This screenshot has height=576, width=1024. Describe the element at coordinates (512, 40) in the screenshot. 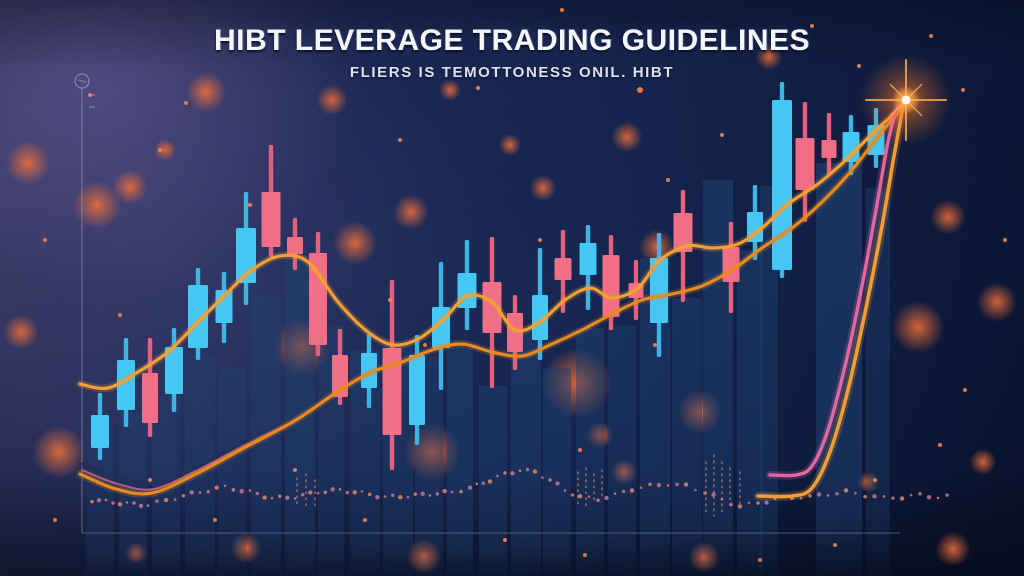

I see `page-title: HIBT LEVERAGE TRADING GUIDELINES` at that location.